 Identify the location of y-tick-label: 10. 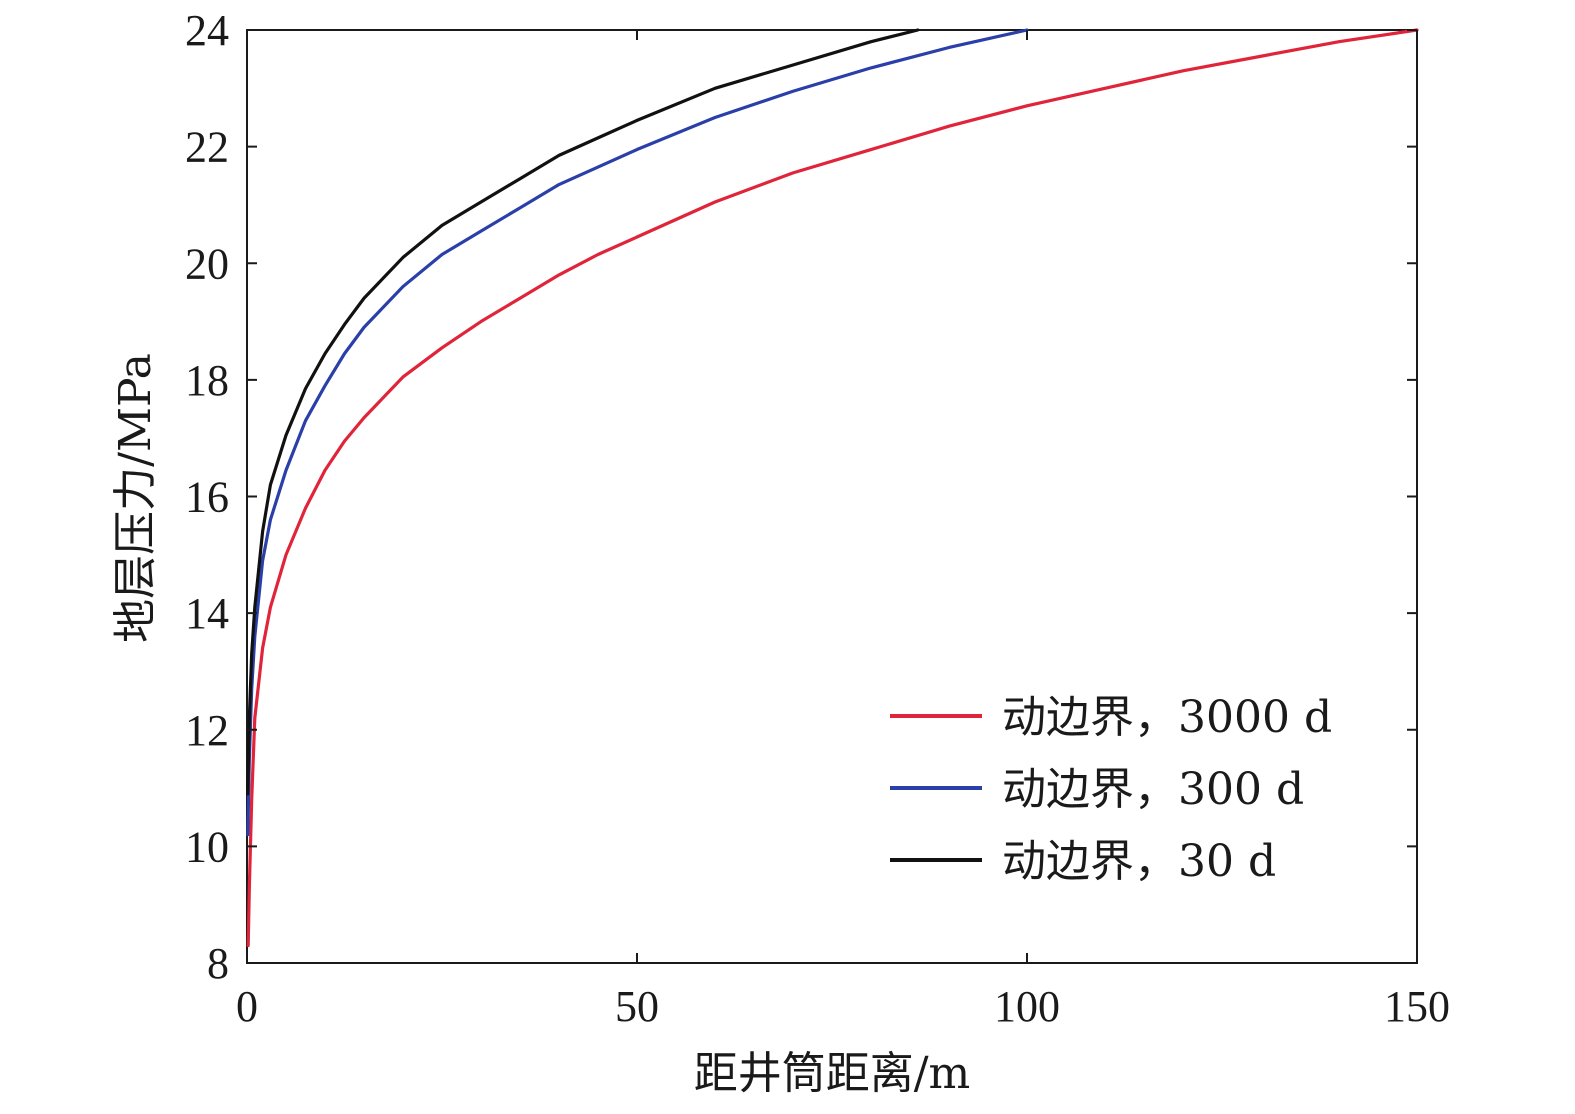
(207, 846).